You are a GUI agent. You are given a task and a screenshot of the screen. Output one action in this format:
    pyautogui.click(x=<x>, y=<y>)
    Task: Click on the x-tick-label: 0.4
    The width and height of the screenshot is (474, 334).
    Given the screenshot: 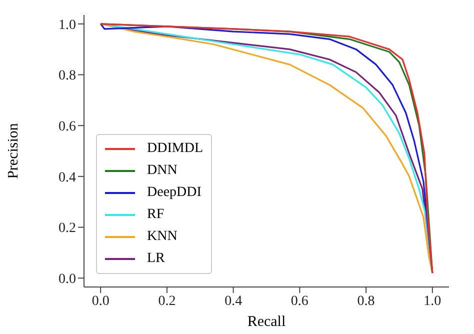 What is the action you would take?
    pyautogui.click(x=233, y=301)
    